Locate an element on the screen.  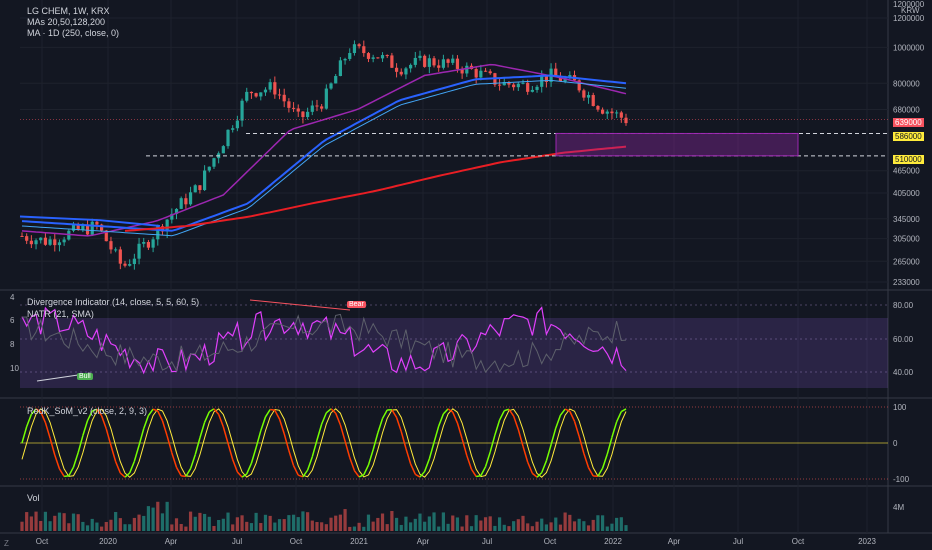
som-tick: 100 is located at coordinates (900, 407).